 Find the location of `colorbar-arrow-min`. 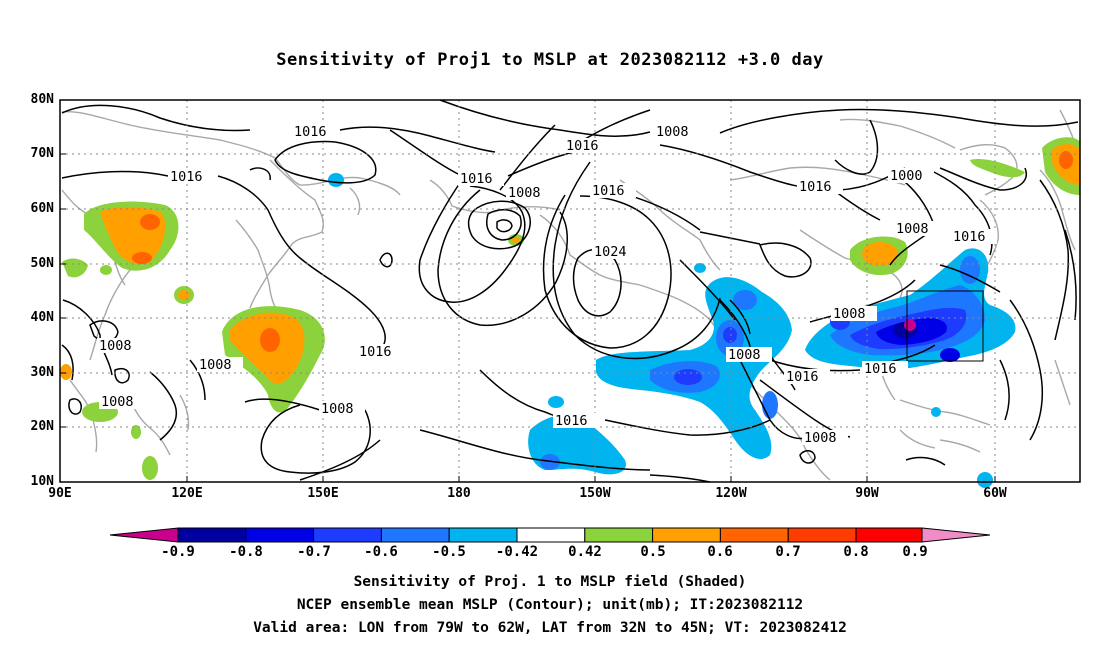

colorbar-arrow-min is located at coordinates (144, 535).